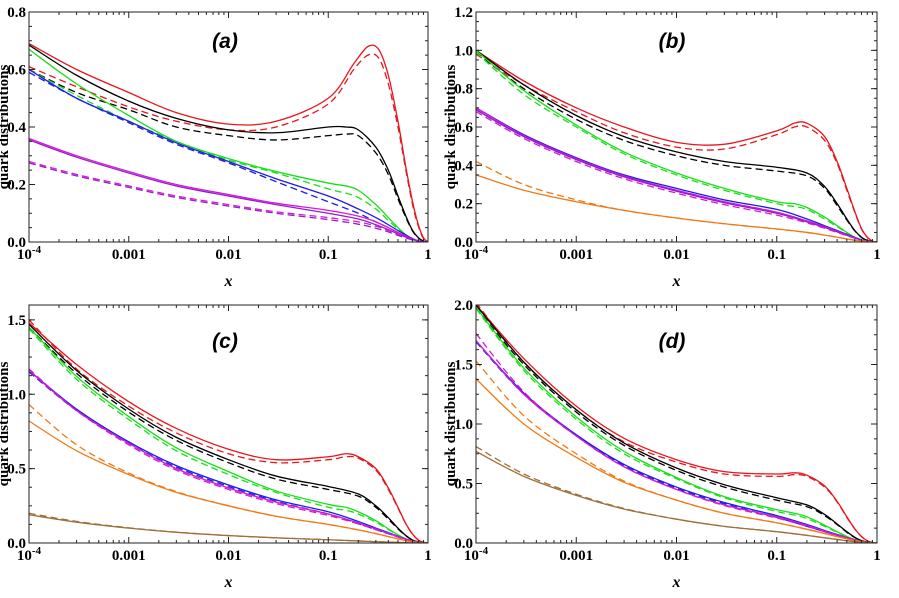 The width and height of the screenshot is (899, 598). I want to click on series-green-dashed, so click(228, 155).